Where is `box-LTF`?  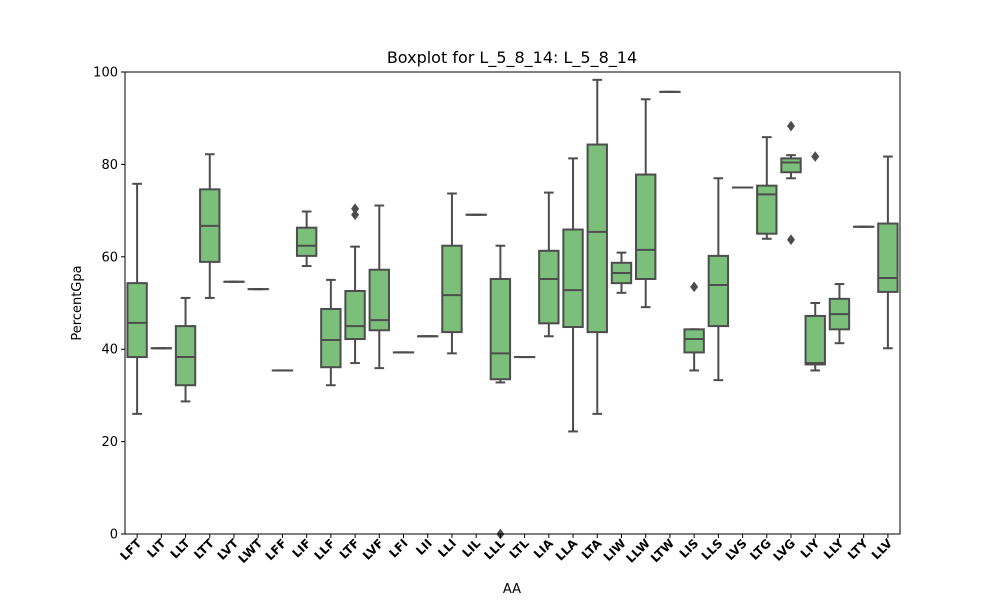
box-LTF is located at coordinates (355, 284).